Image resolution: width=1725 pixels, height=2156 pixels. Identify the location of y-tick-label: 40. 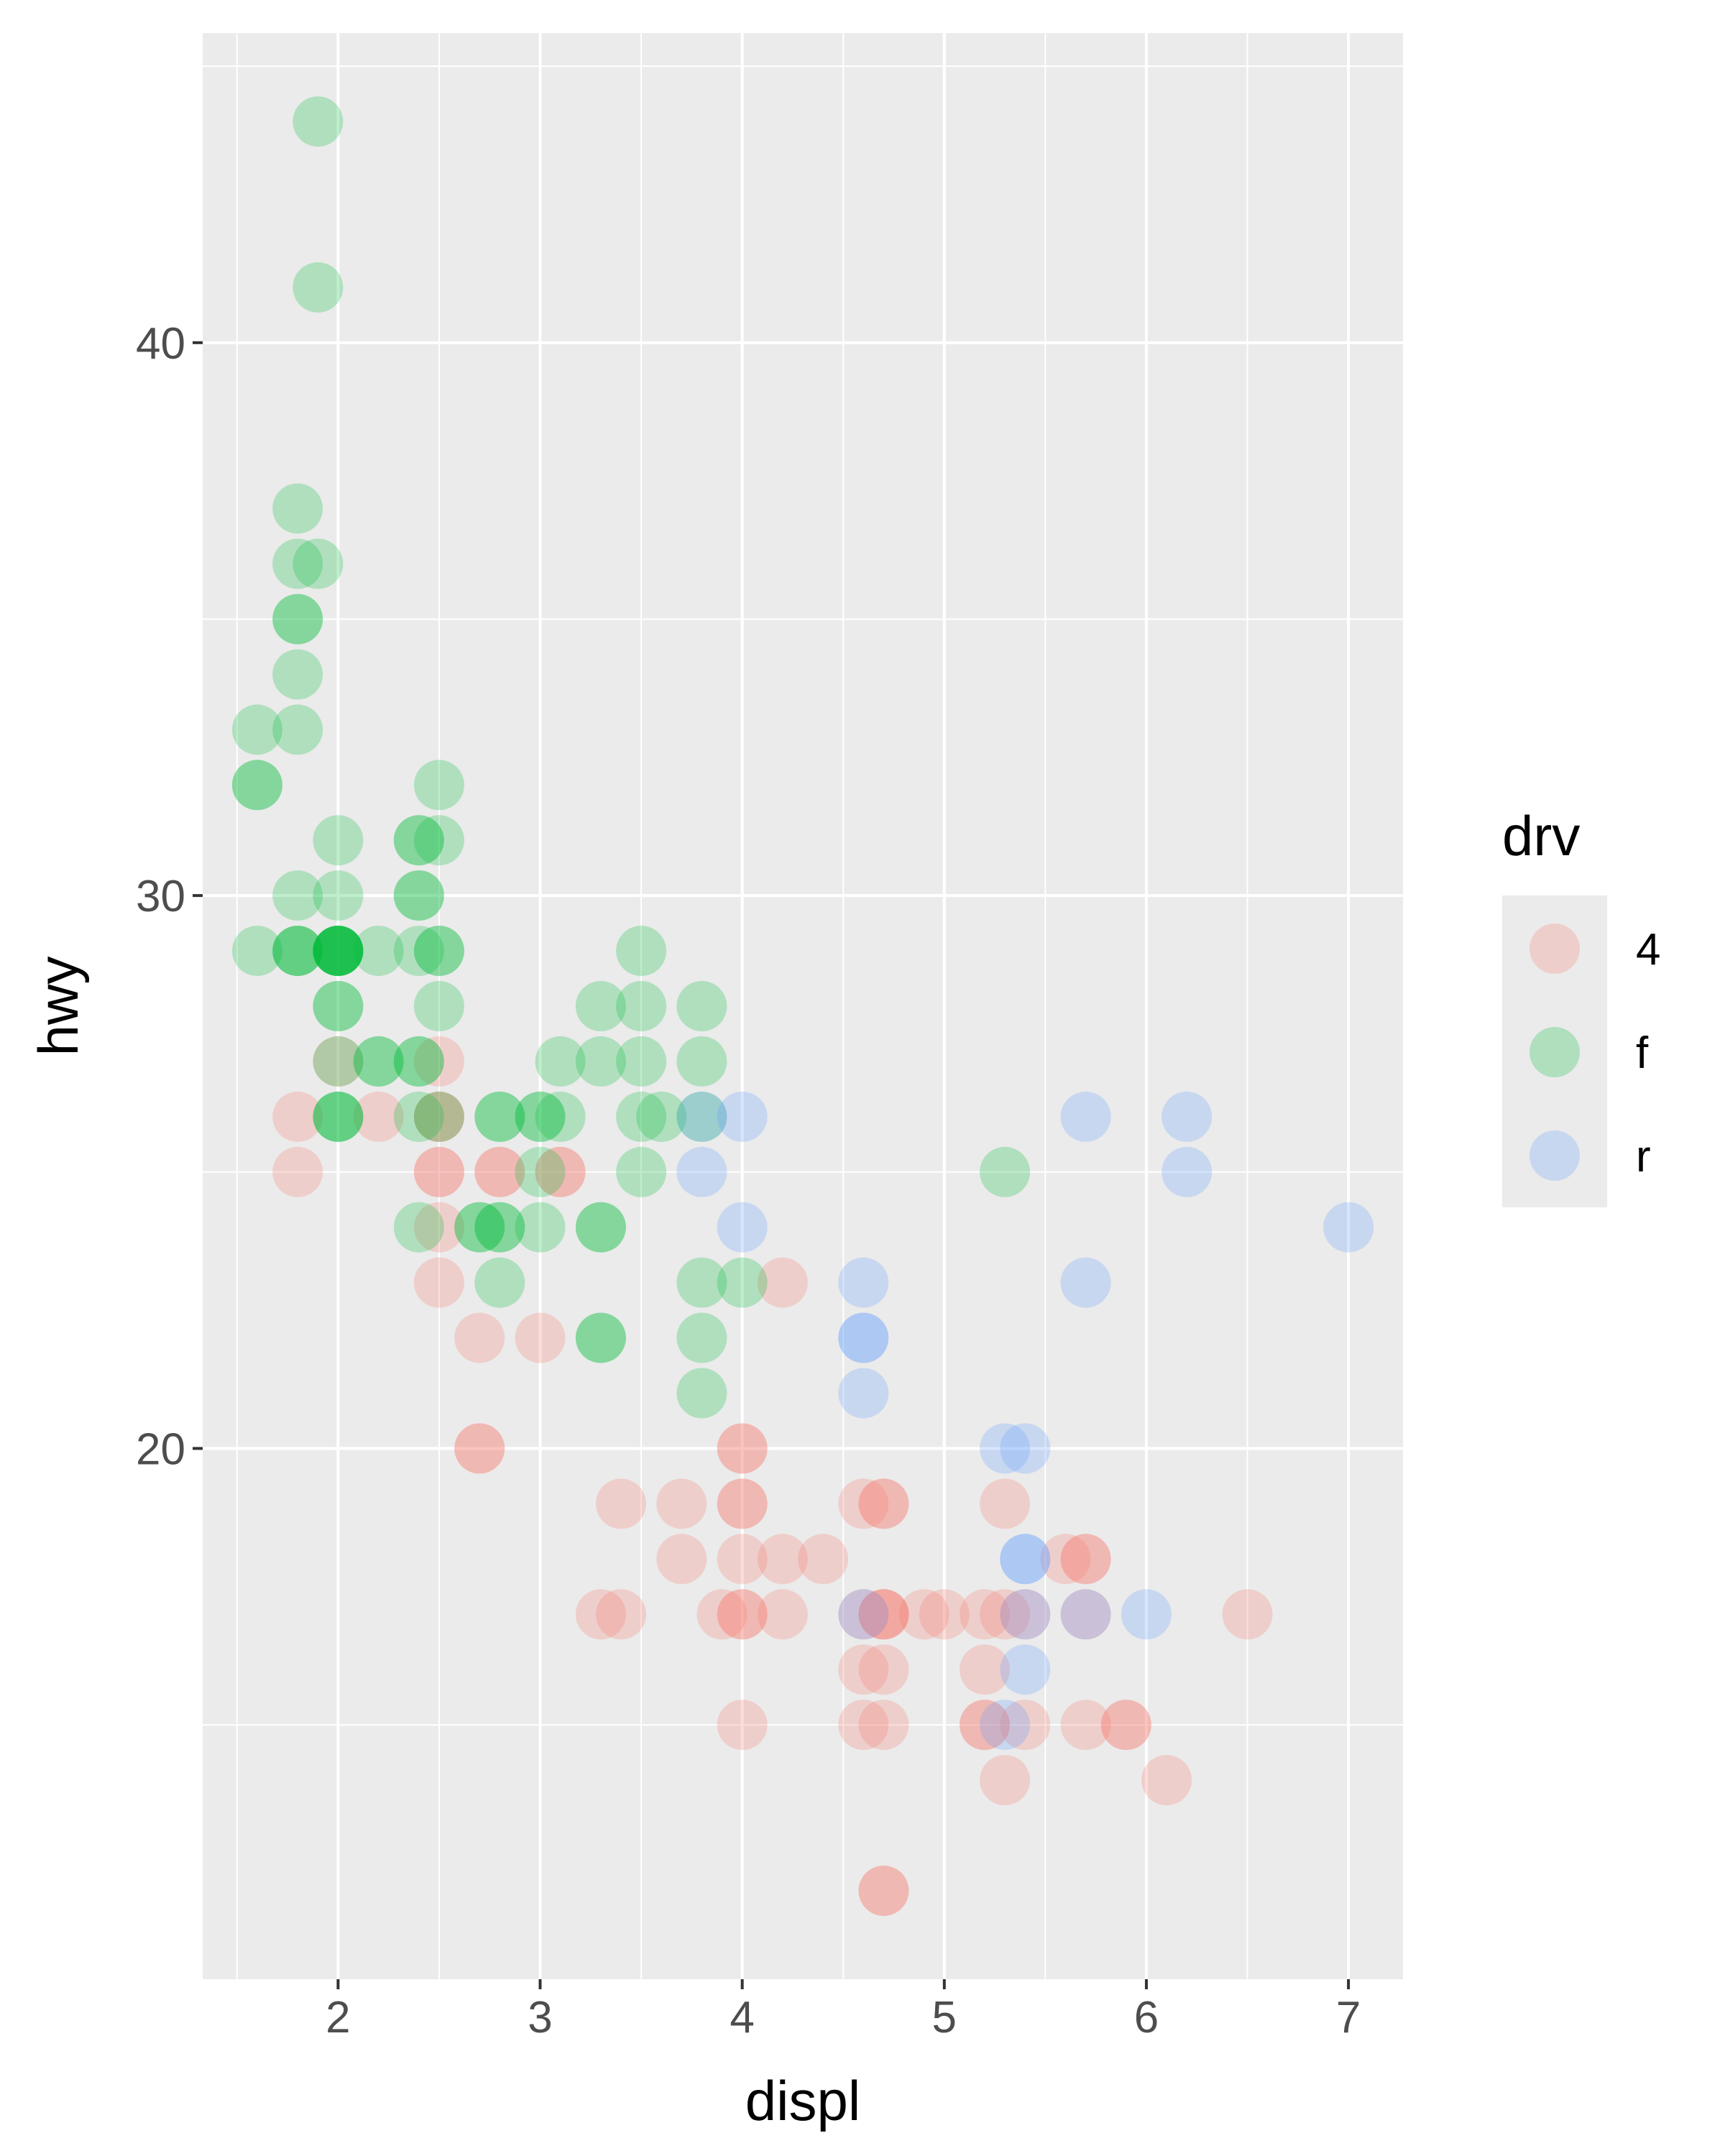
(160, 344).